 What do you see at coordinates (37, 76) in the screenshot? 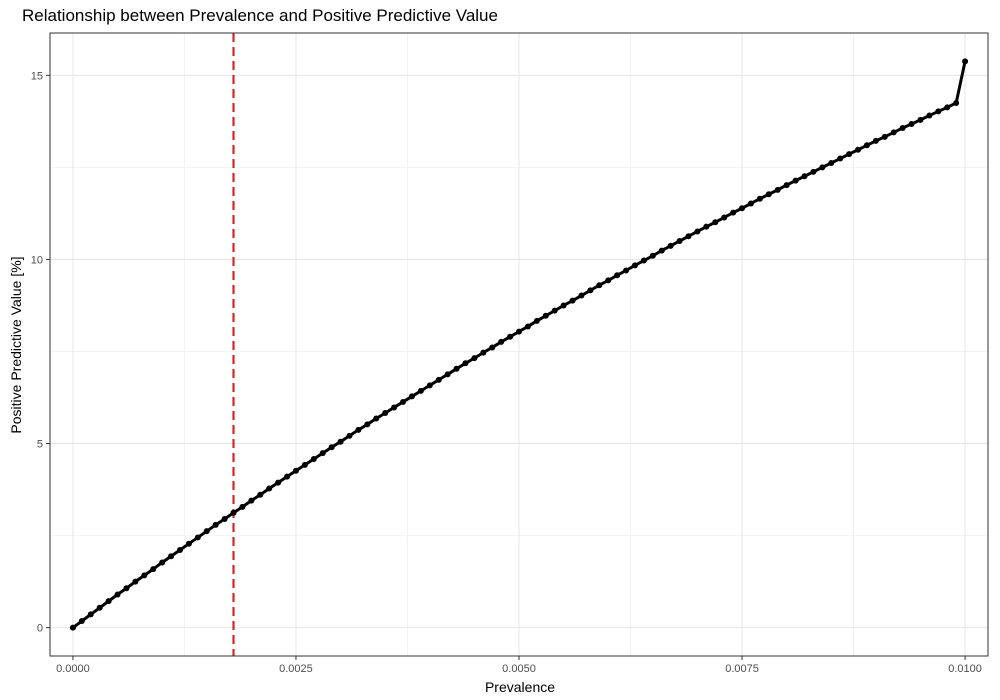
I see `y-tick-label: 15` at bounding box center [37, 76].